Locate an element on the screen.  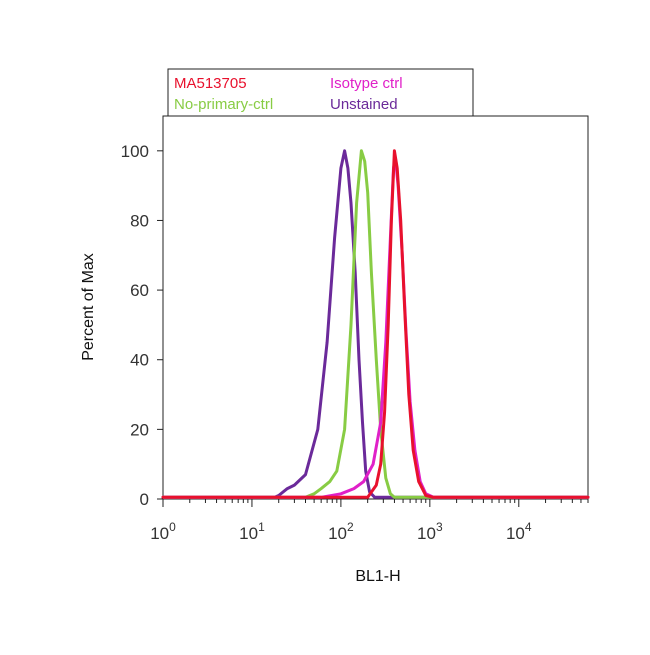
x-tick-label: 10¹ is located at coordinates (252, 531).